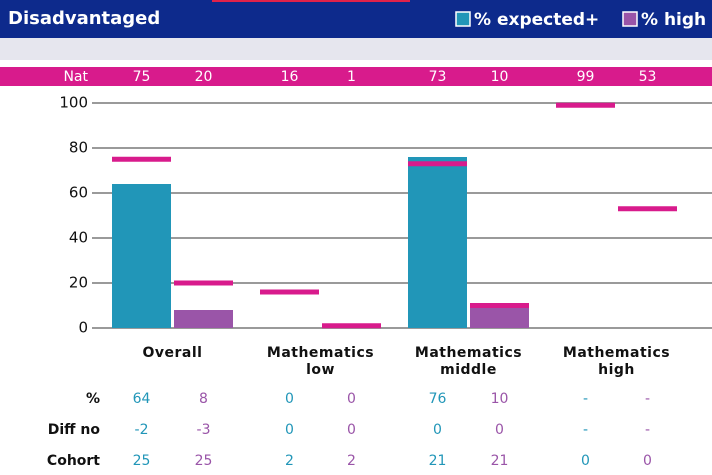 This screenshot has height=475, width=712. I want to click on y-tick-label: 60, so click(78, 193).